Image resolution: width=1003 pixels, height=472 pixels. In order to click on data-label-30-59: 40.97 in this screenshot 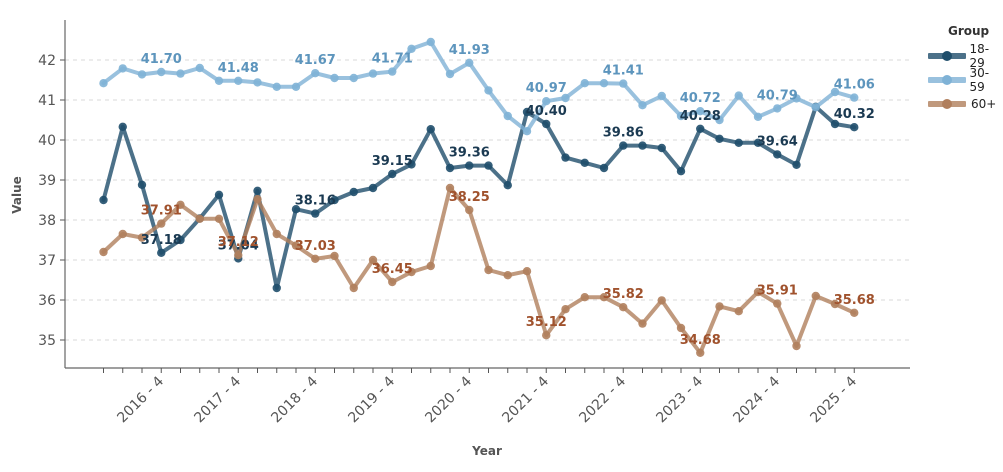, I will do `click(546, 88)`.